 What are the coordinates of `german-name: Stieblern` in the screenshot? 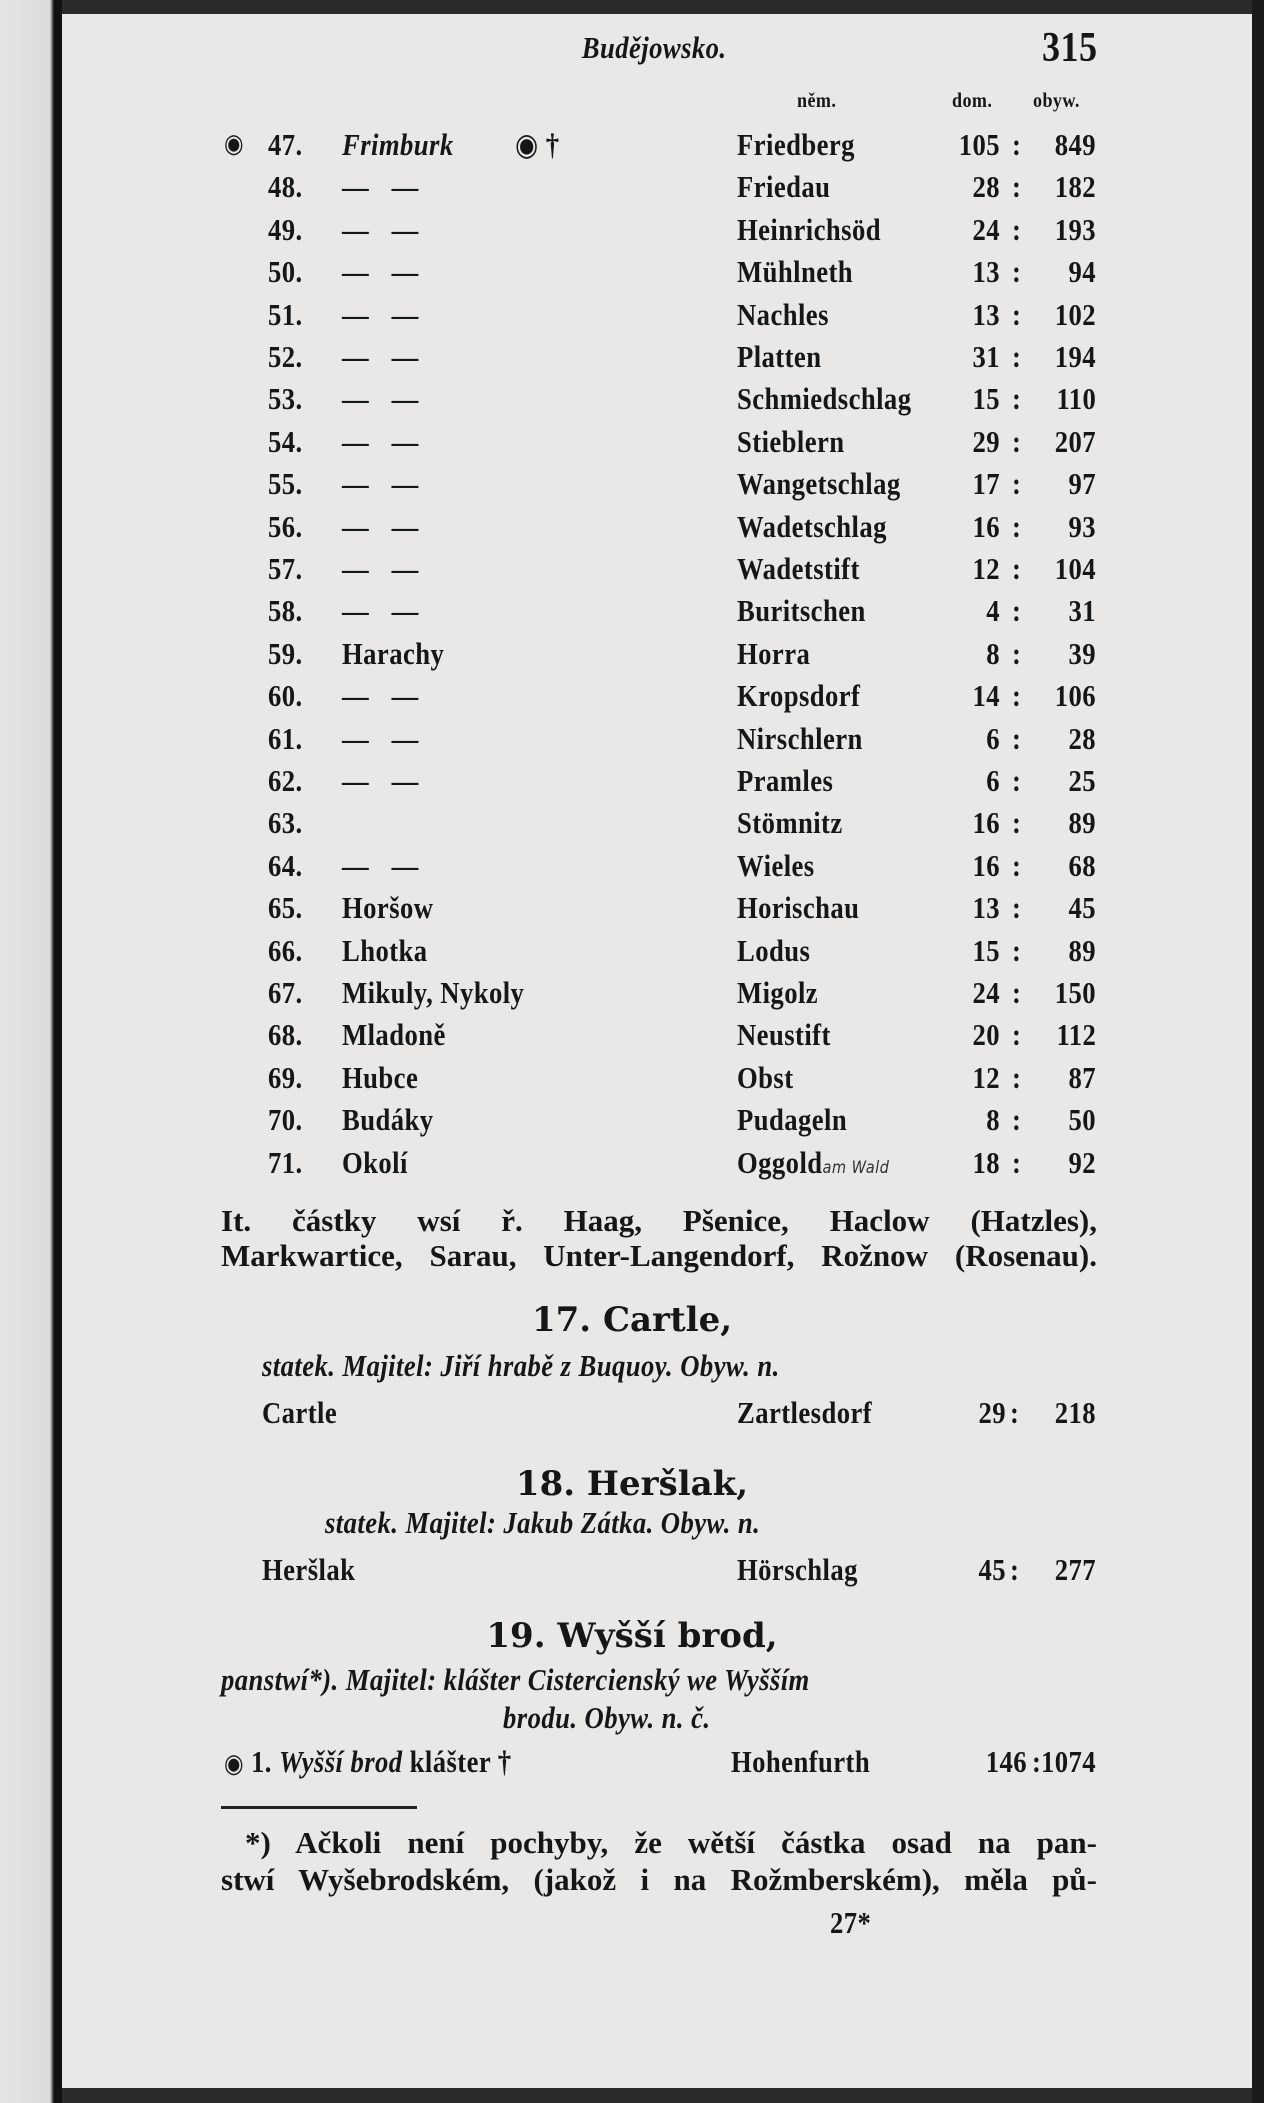 It's located at (791, 441).